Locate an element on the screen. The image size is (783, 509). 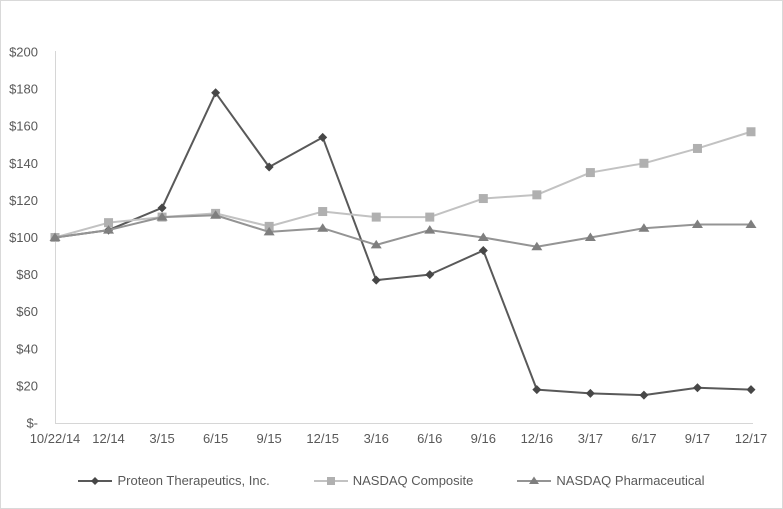
legend-label-nasdaq-pharmaceutical: NASDAQ Pharmaceutical is located at coordinates (630, 480).